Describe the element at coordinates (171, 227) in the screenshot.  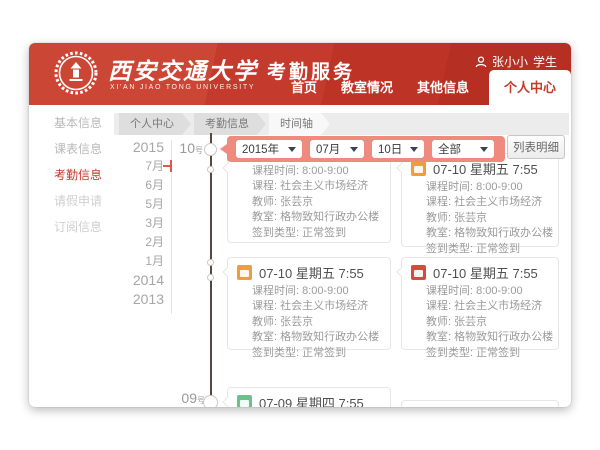
I see `scale-divider` at that location.